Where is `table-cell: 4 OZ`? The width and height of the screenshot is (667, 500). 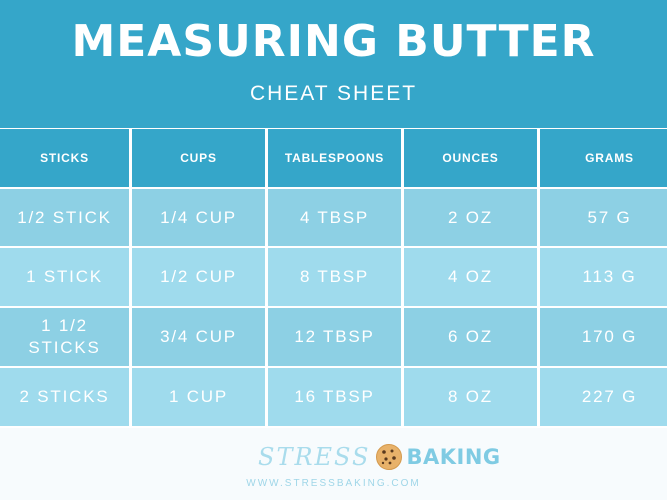
table-cell: 4 OZ is located at coordinates (470, 277).